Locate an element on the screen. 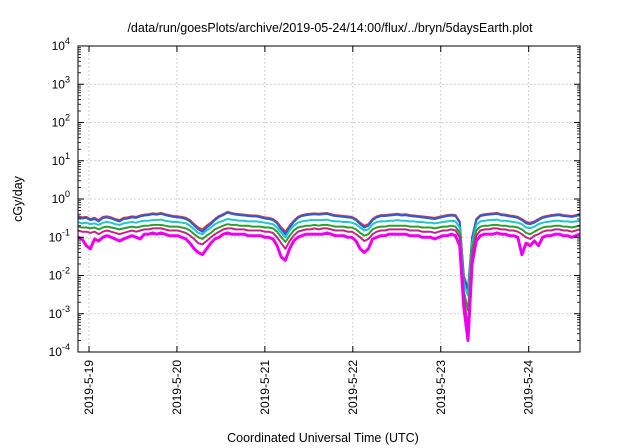 This screenshot has height=448, width=640. y-tick-label: 10⁻² is located at coordinates (59, 274).